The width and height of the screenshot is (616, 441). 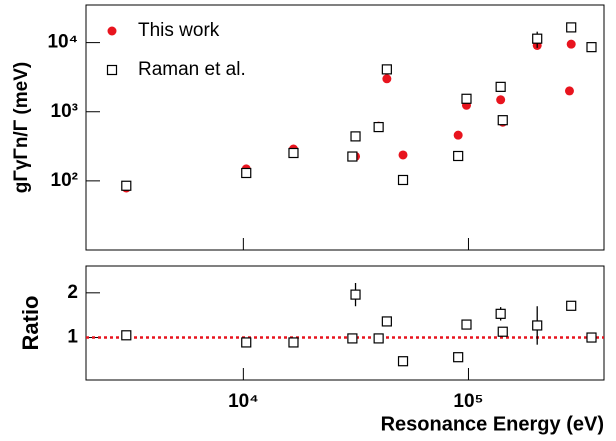 What do you see at coordinates (468, 401) in the screenshot?
I see `x-tick-label: 10⁵` at bounding box center [468, 401].